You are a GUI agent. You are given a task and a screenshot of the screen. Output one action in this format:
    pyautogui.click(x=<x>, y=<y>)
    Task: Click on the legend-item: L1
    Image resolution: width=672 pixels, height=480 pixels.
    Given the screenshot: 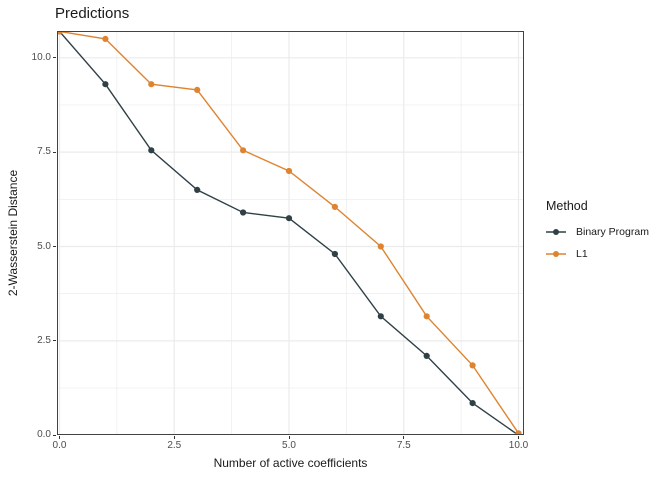 What is the action you would take?
    pyautogui.click(x=607, y=254)
    